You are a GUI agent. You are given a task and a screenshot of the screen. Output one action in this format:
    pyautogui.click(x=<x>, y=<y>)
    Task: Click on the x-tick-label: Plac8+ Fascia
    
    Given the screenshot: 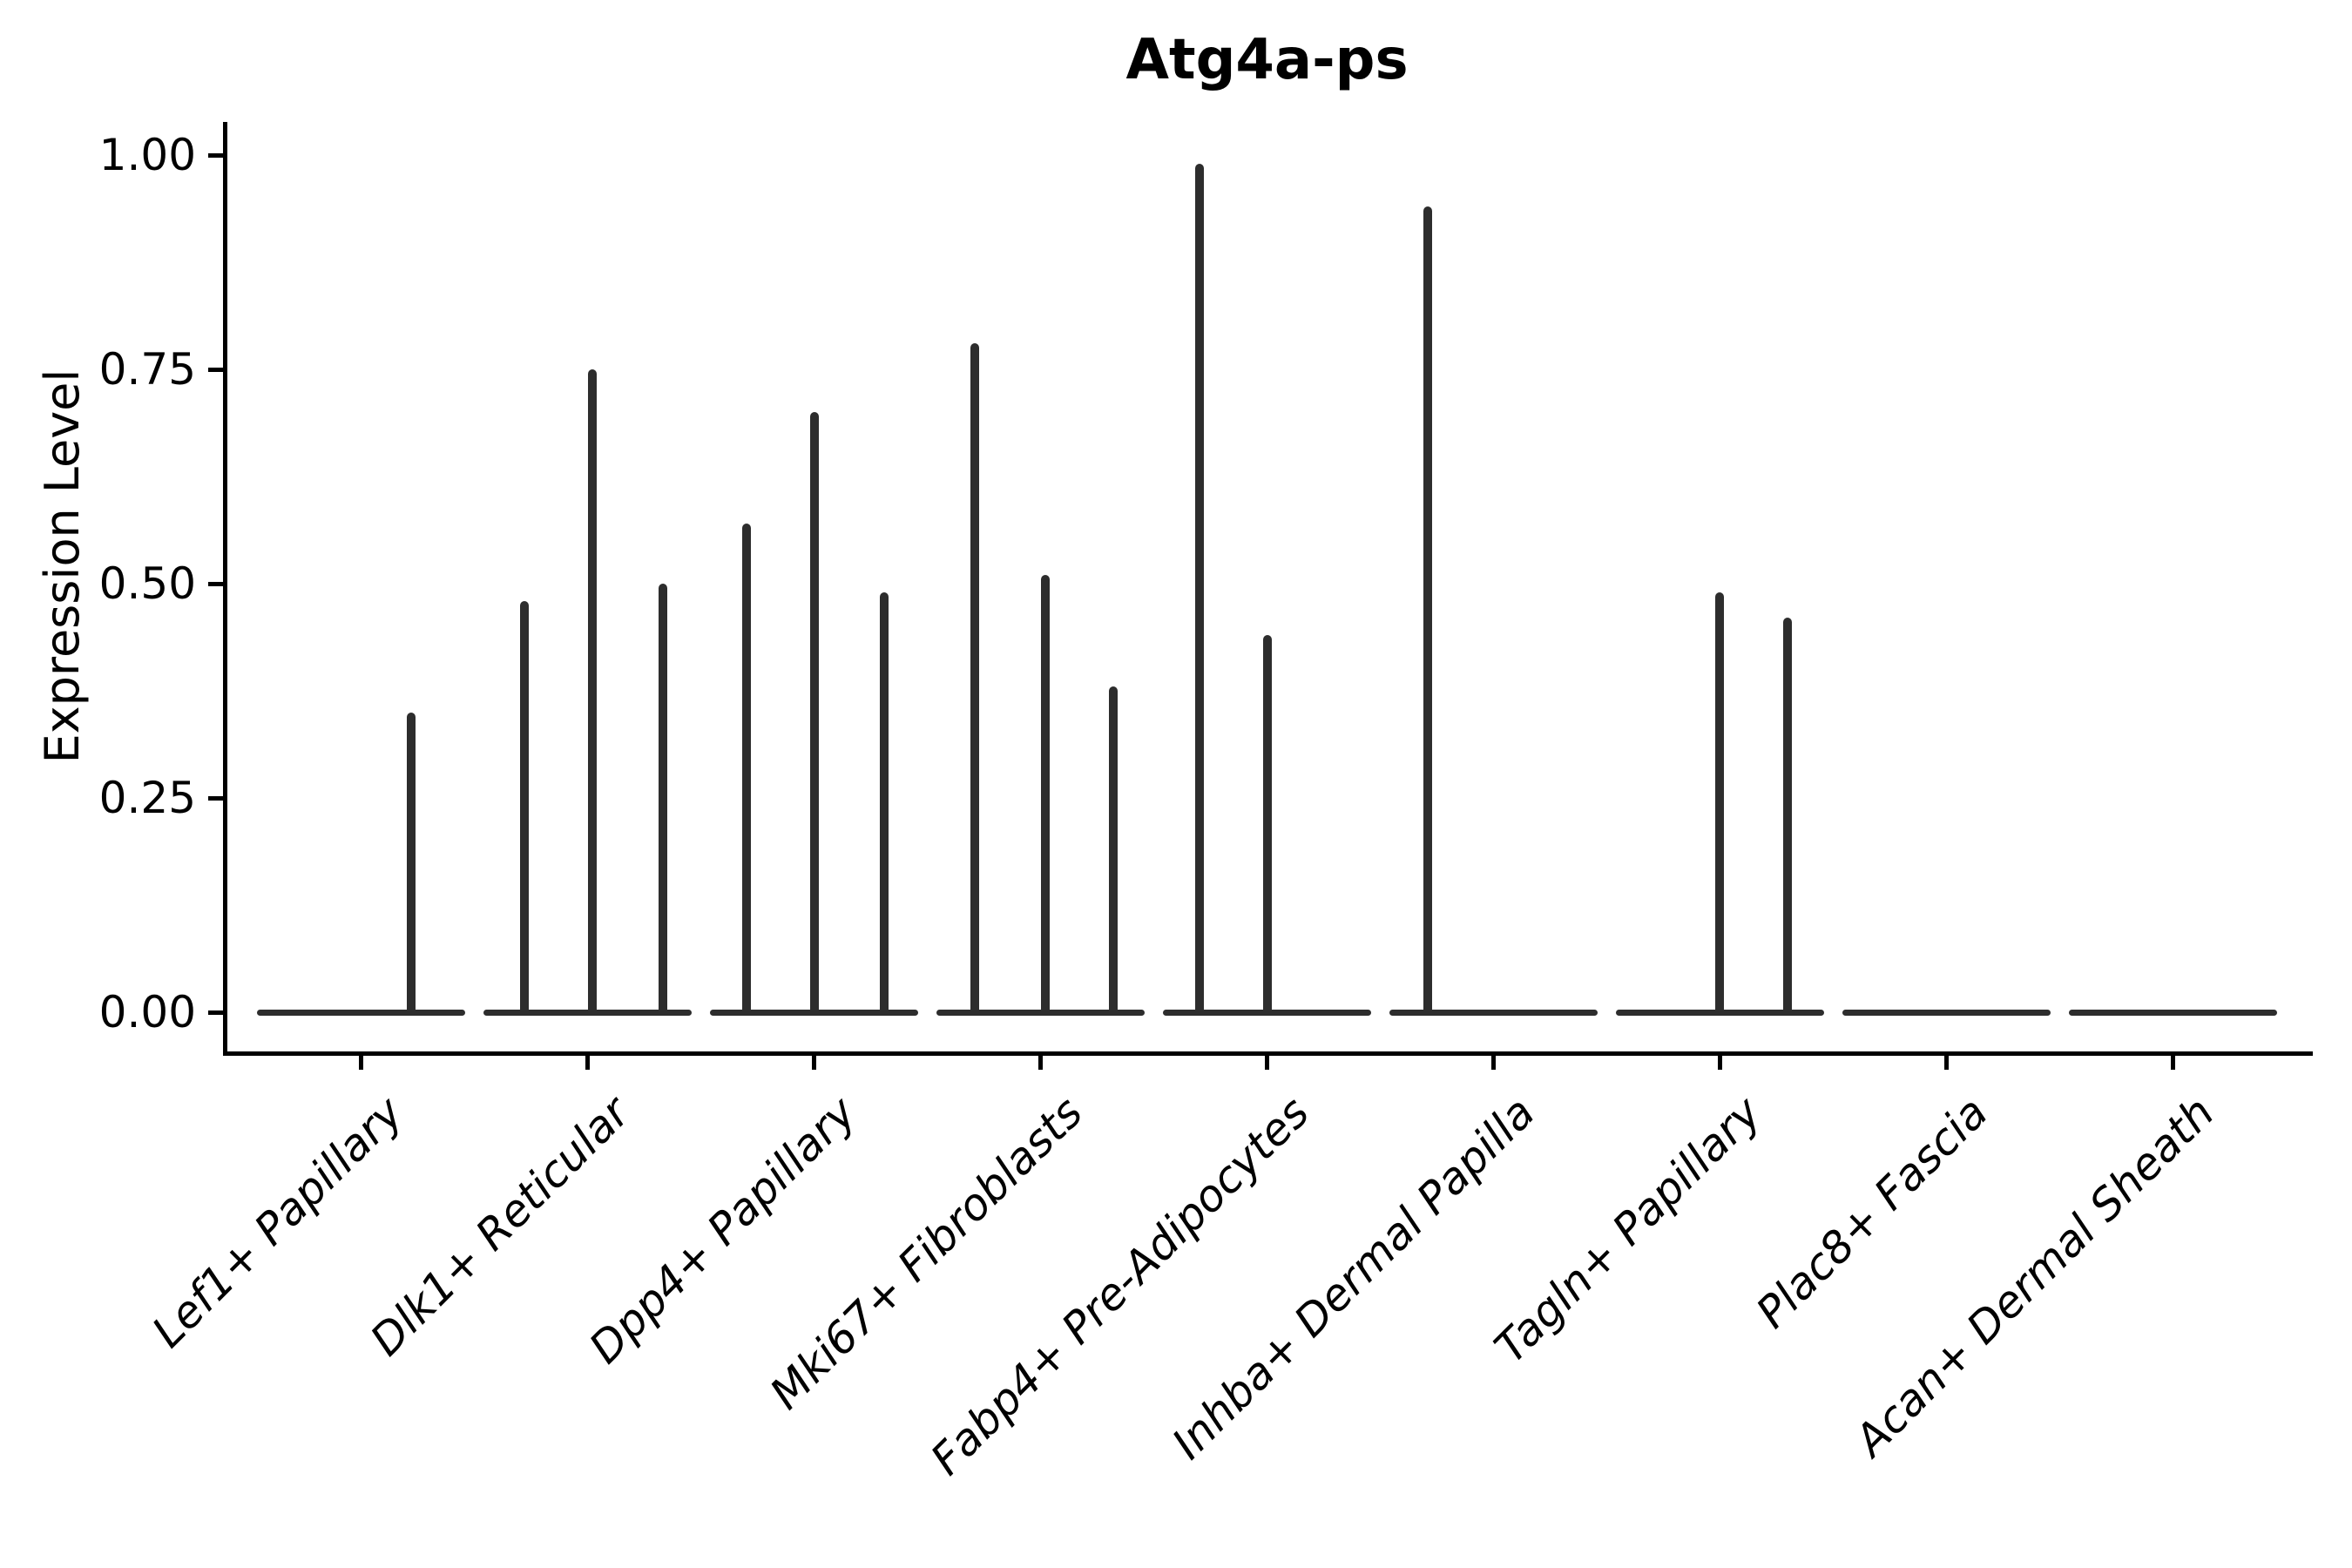 What is the action you would take?
    pyautogui.click(x=1872, y=1212)
    